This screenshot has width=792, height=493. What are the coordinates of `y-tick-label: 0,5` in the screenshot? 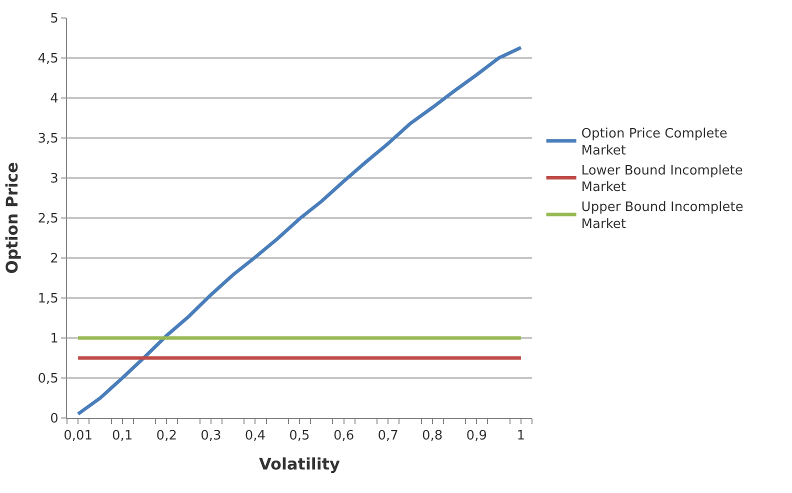 It's located at (48, 379).